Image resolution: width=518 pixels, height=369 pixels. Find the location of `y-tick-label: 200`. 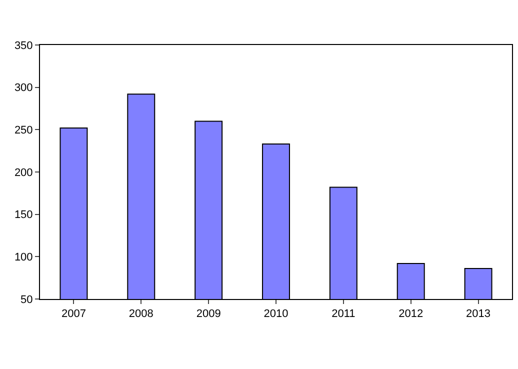

y-tick-label: 200 is located at coordinates (23, 172).